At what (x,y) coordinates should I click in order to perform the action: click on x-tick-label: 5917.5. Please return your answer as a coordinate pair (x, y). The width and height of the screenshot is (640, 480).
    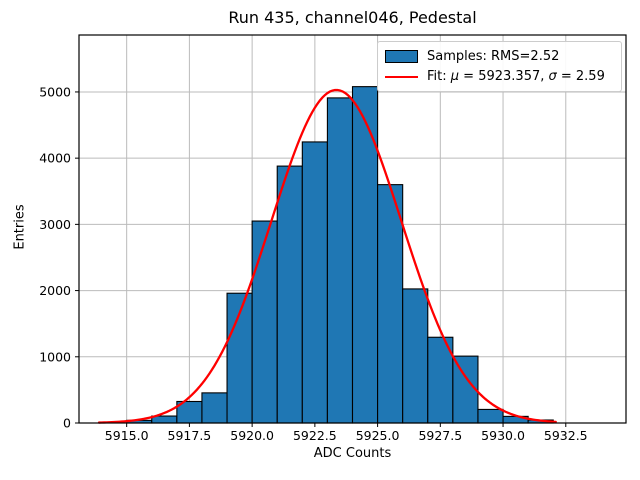
    Looking at the image, I should click on (190, 435).